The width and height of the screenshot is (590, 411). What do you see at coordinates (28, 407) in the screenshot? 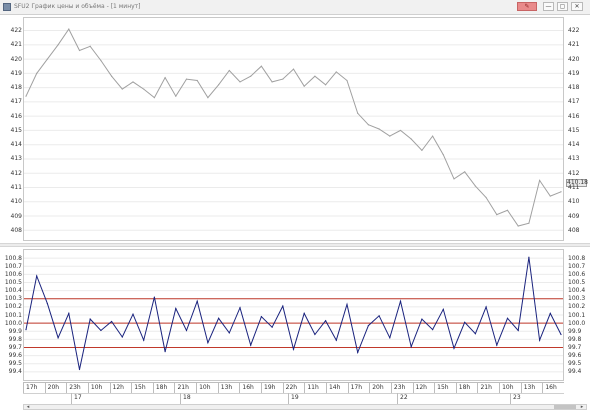
I see `scroll-left-arrow-icon: ◂` at bounding box center [28, 407].